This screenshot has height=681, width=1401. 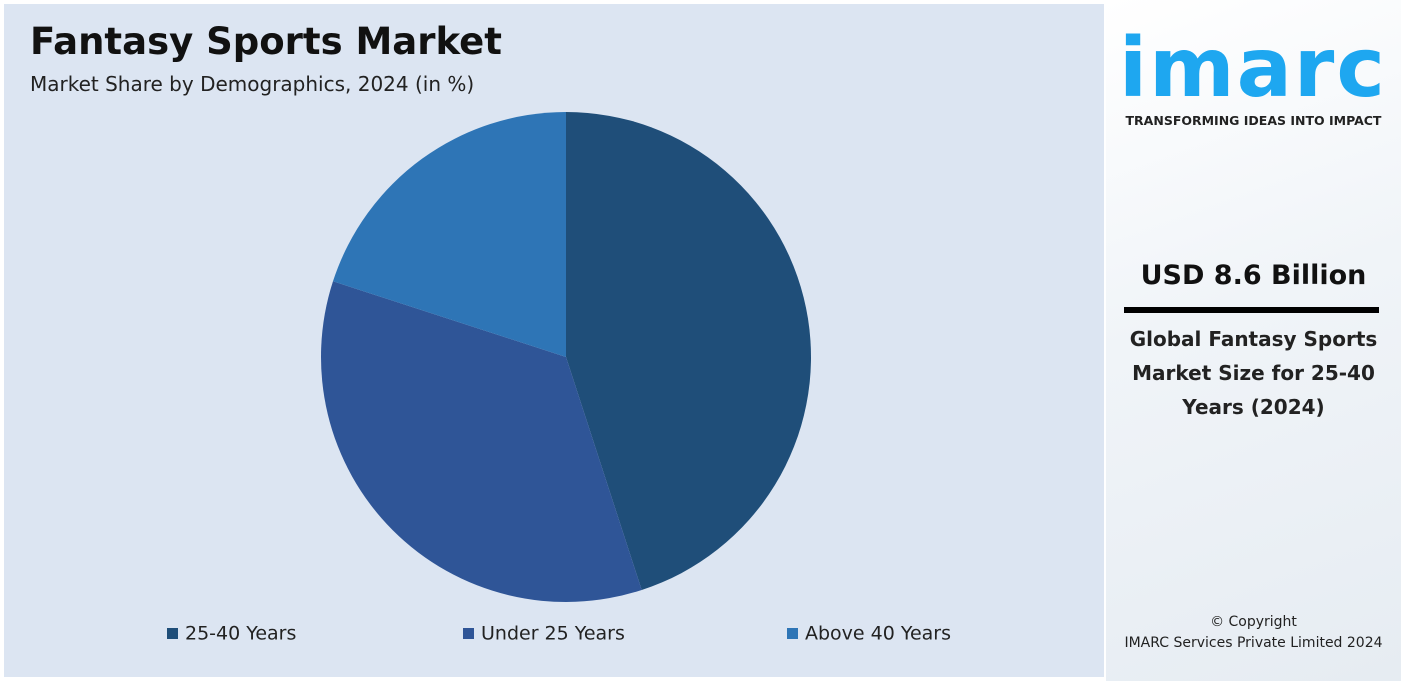 I want to click on legend-label: 25-40 Years, so click(x=240, y=634).